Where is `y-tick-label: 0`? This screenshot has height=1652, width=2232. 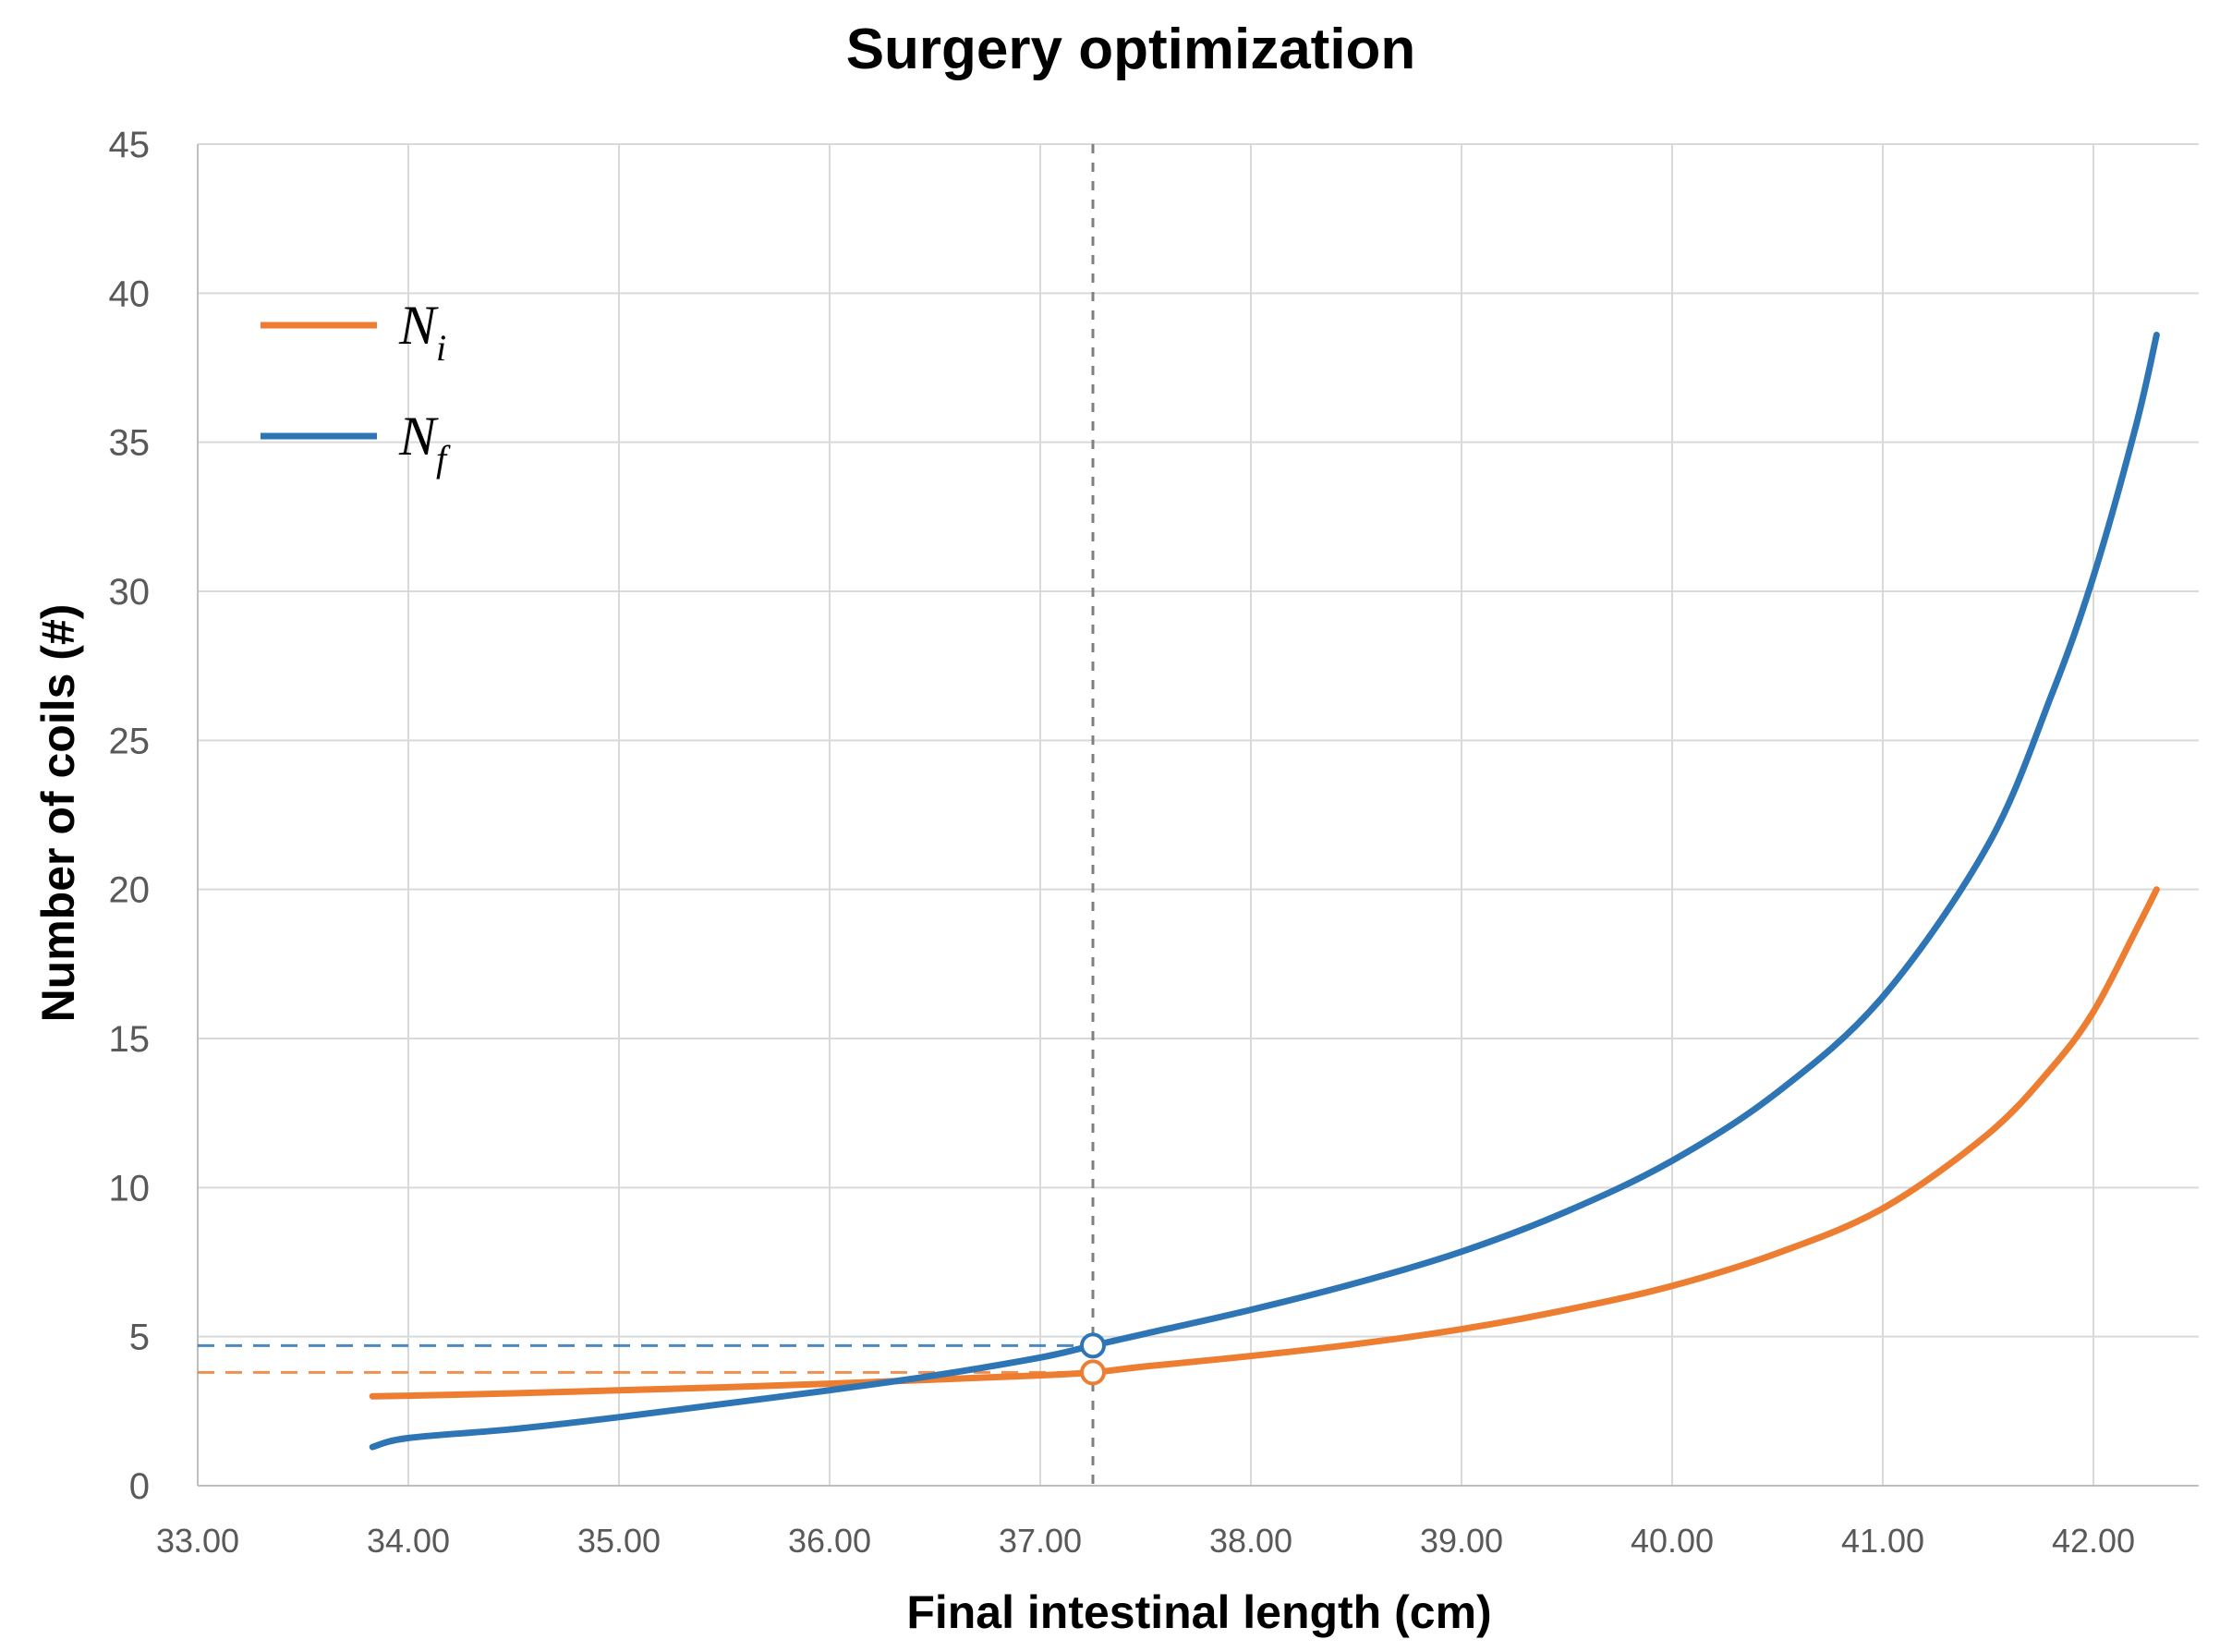
y-tick-label: 0 is located at coordinates (139, 1486).